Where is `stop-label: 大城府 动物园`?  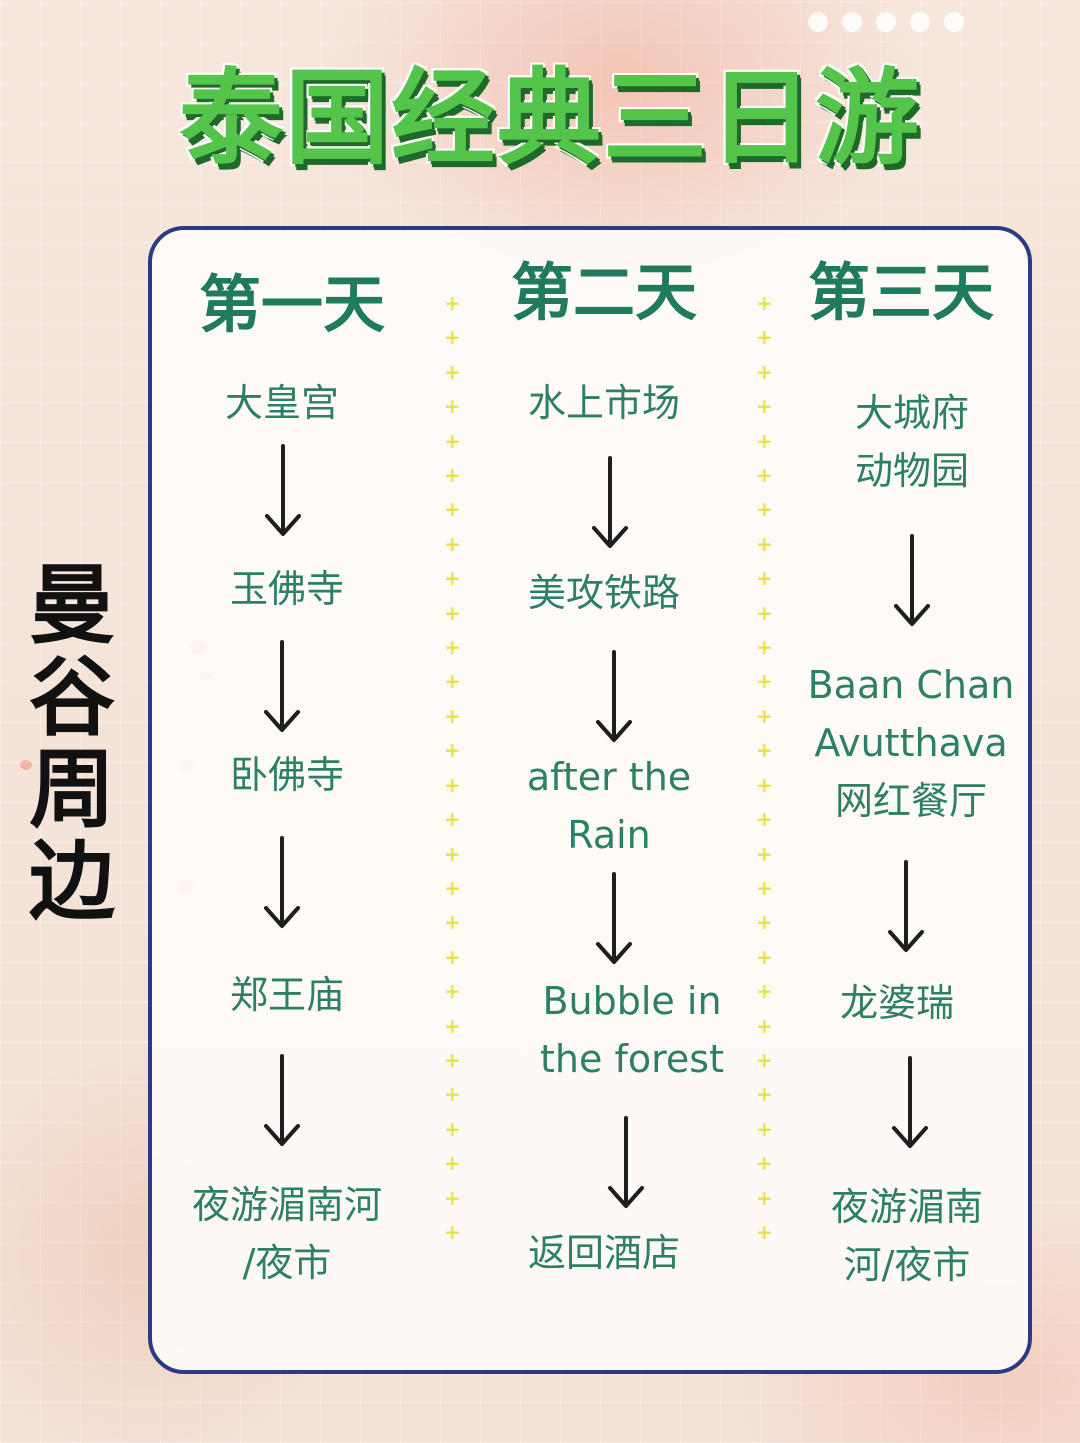
stop-label: 大城府 动物园 is located at coordinates (911, 442).